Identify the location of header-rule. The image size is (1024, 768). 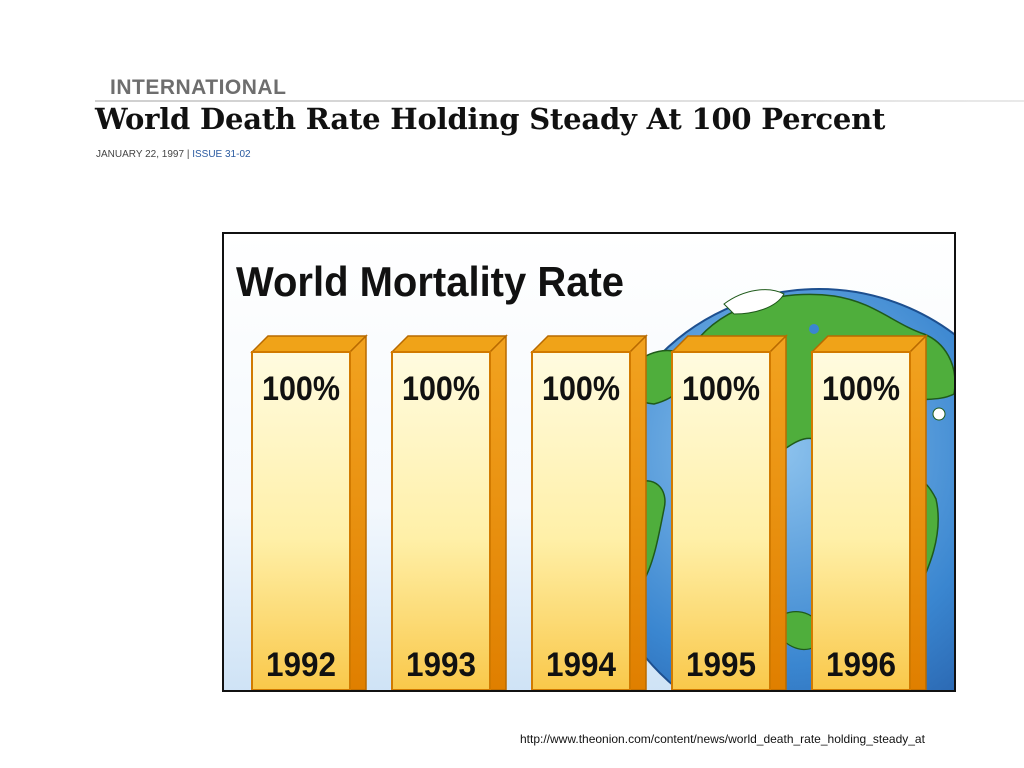
(559, 101).